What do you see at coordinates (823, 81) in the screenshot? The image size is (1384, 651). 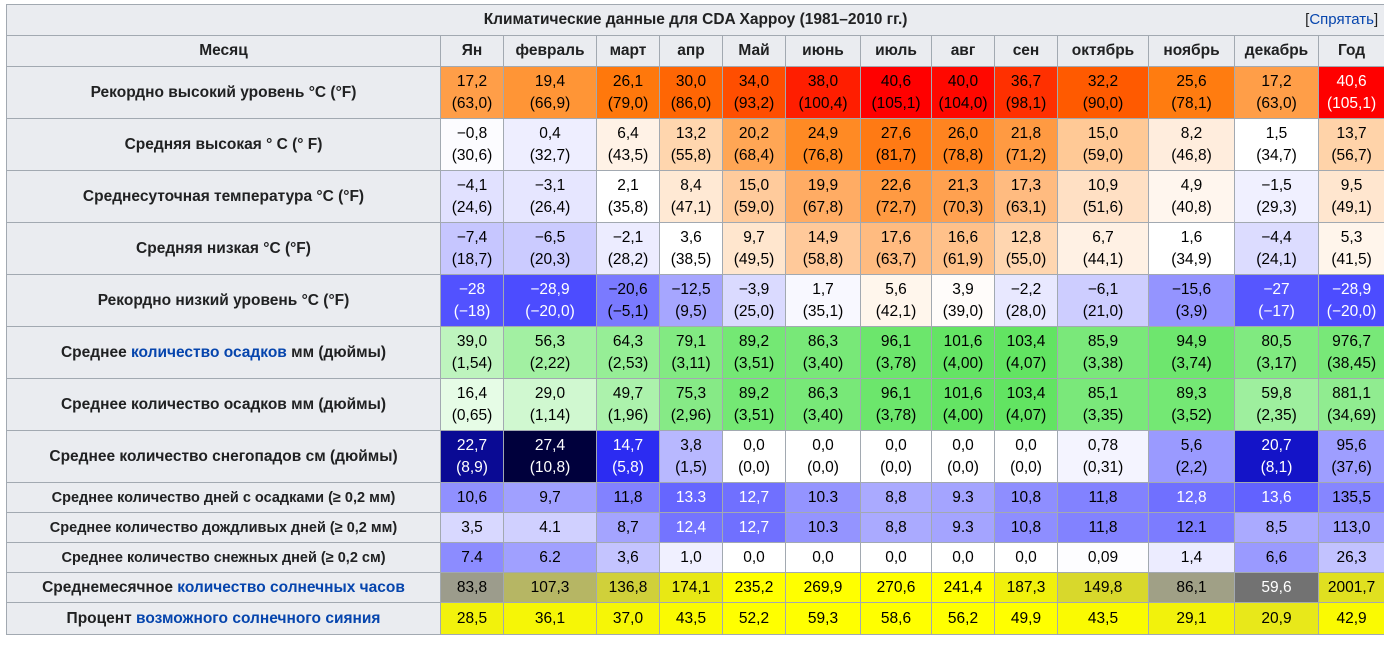 I see `cell-value: 38,0` at bounding box center [823, 81].